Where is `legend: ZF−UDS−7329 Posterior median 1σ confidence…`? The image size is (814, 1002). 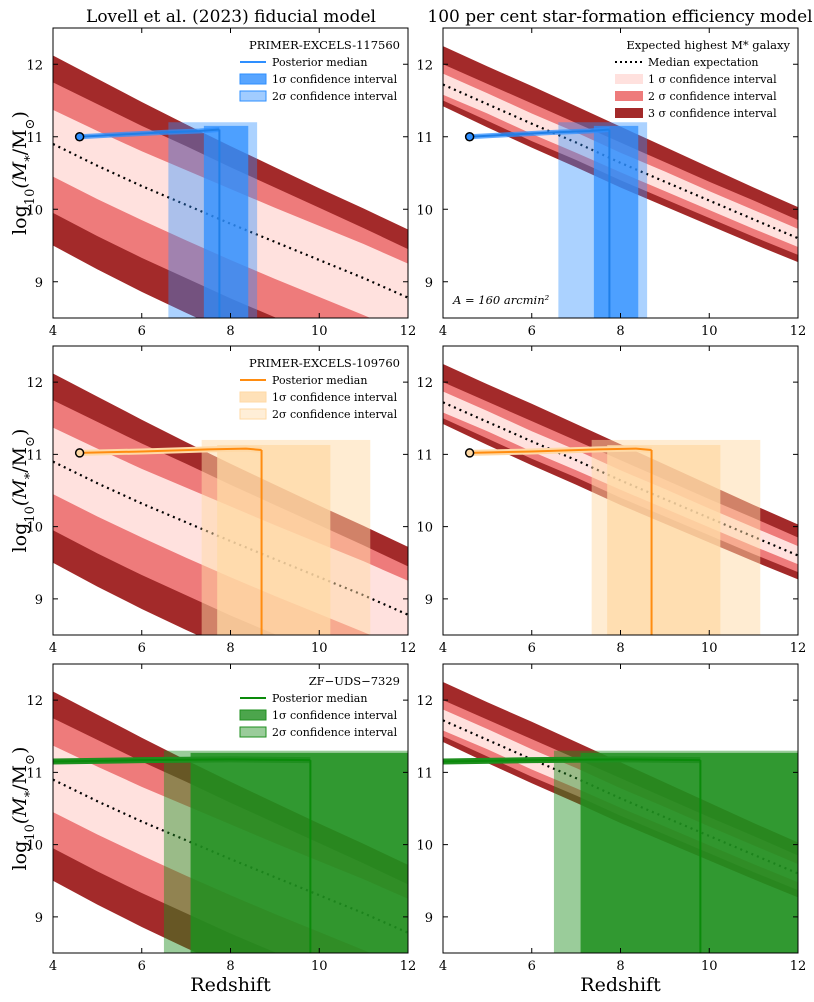 legend: ZF−UDS−7329 Posterior median 1σ confidence… is located at coordinates (319, 706).